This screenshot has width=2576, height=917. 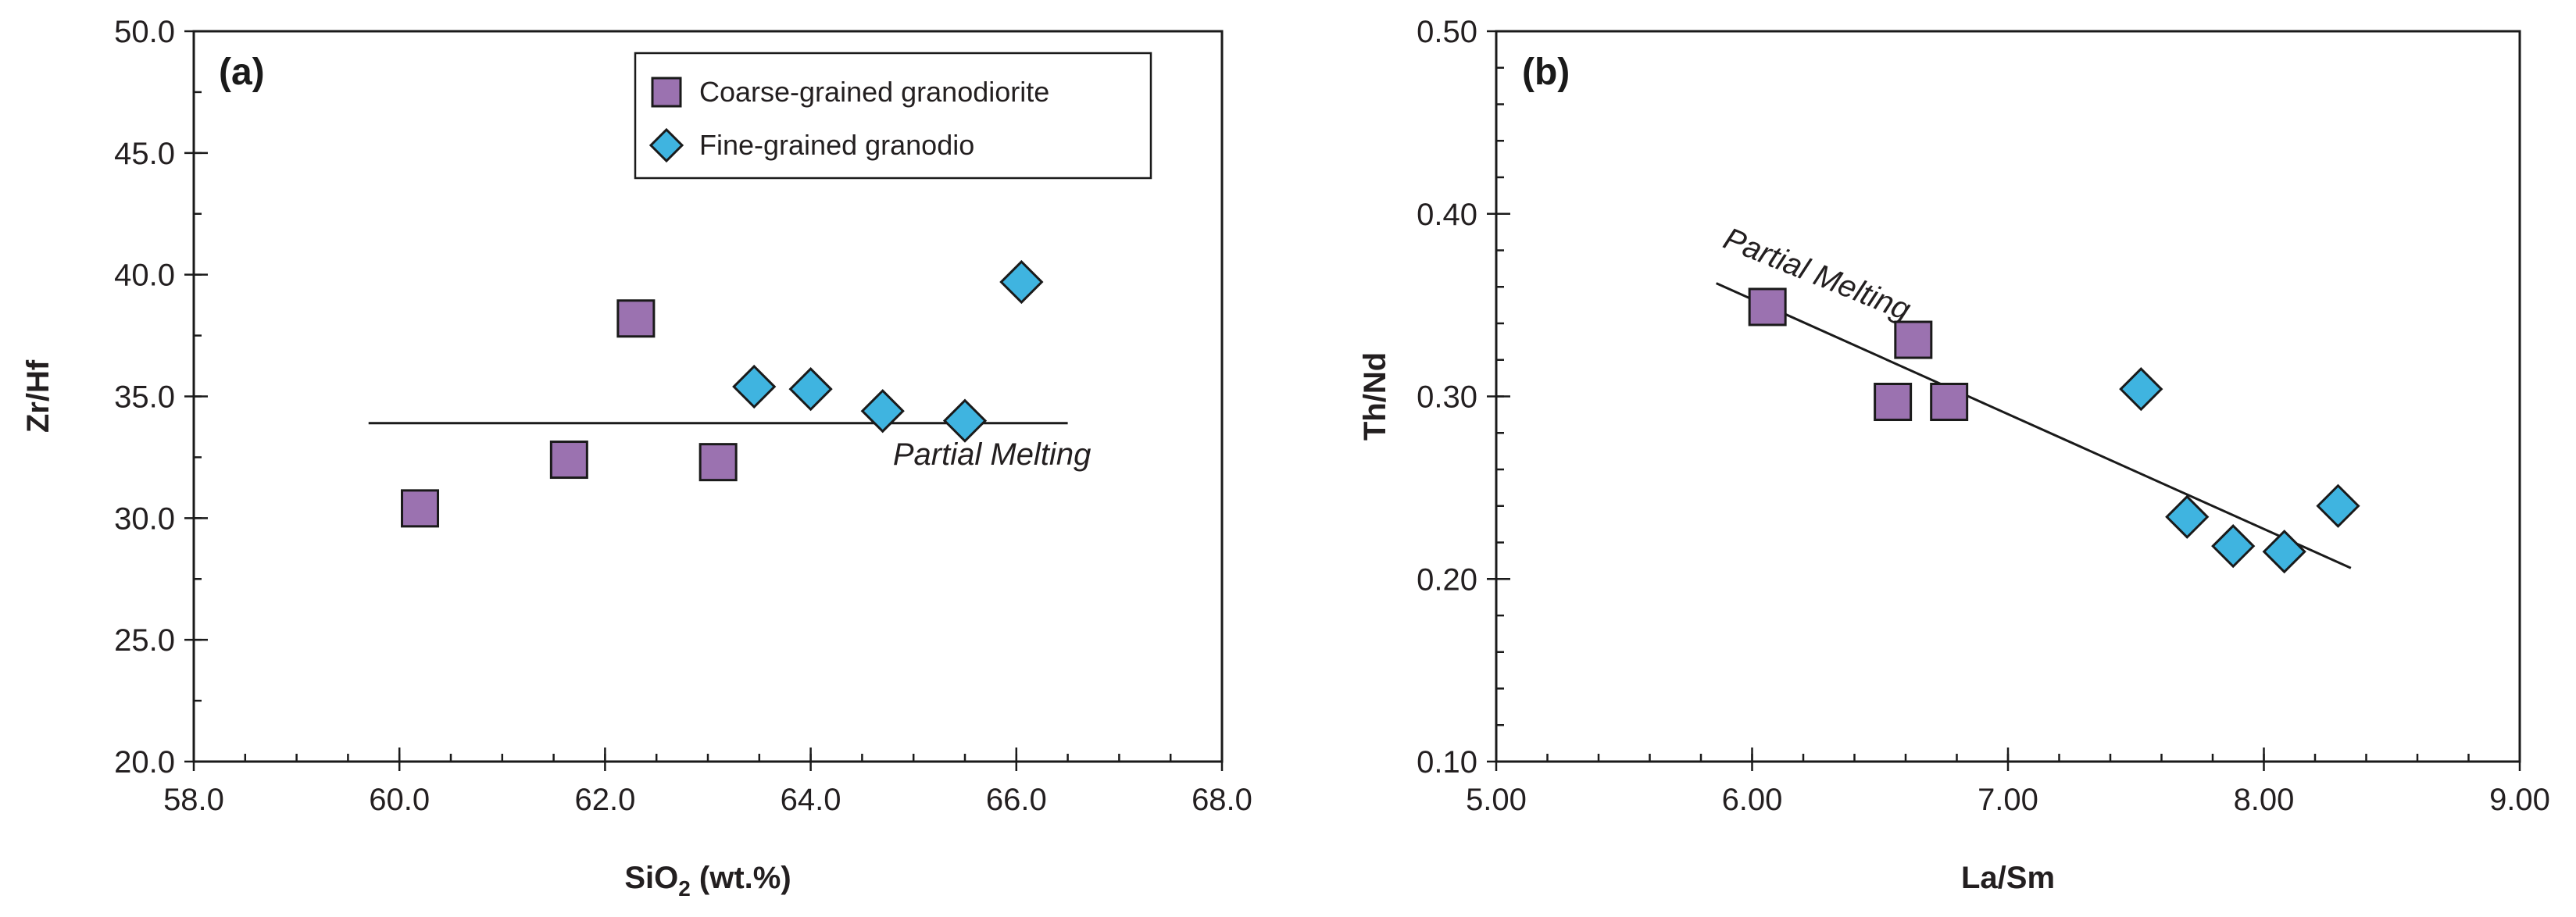 I want to click on y-tick-label: 0.10, so click(x=1447, y=762).